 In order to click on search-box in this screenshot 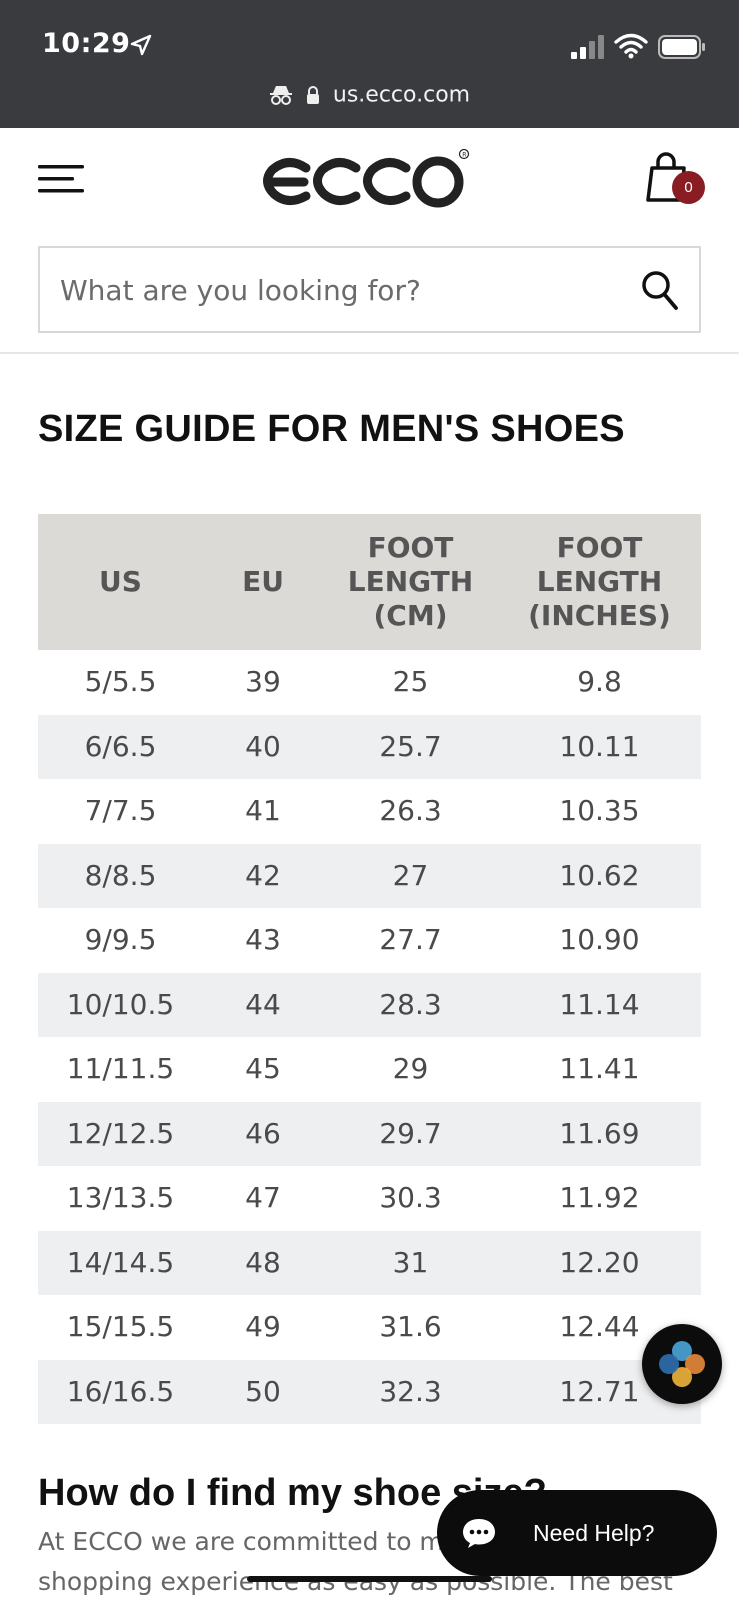, I will do `click(369, 289)`.